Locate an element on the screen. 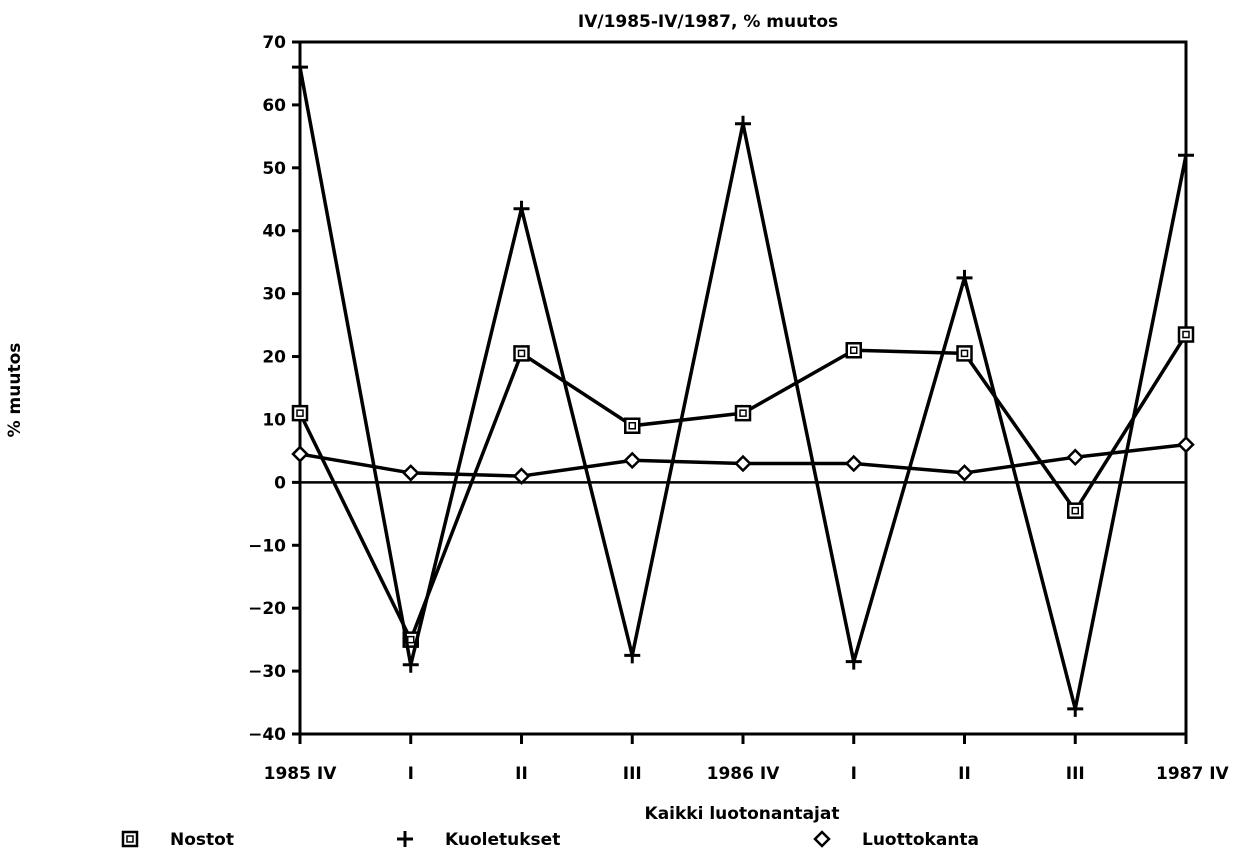 The width and height of the screenshot is (1246, 861). legend-item: Kuoletukset is located at coordinates (478, 840).